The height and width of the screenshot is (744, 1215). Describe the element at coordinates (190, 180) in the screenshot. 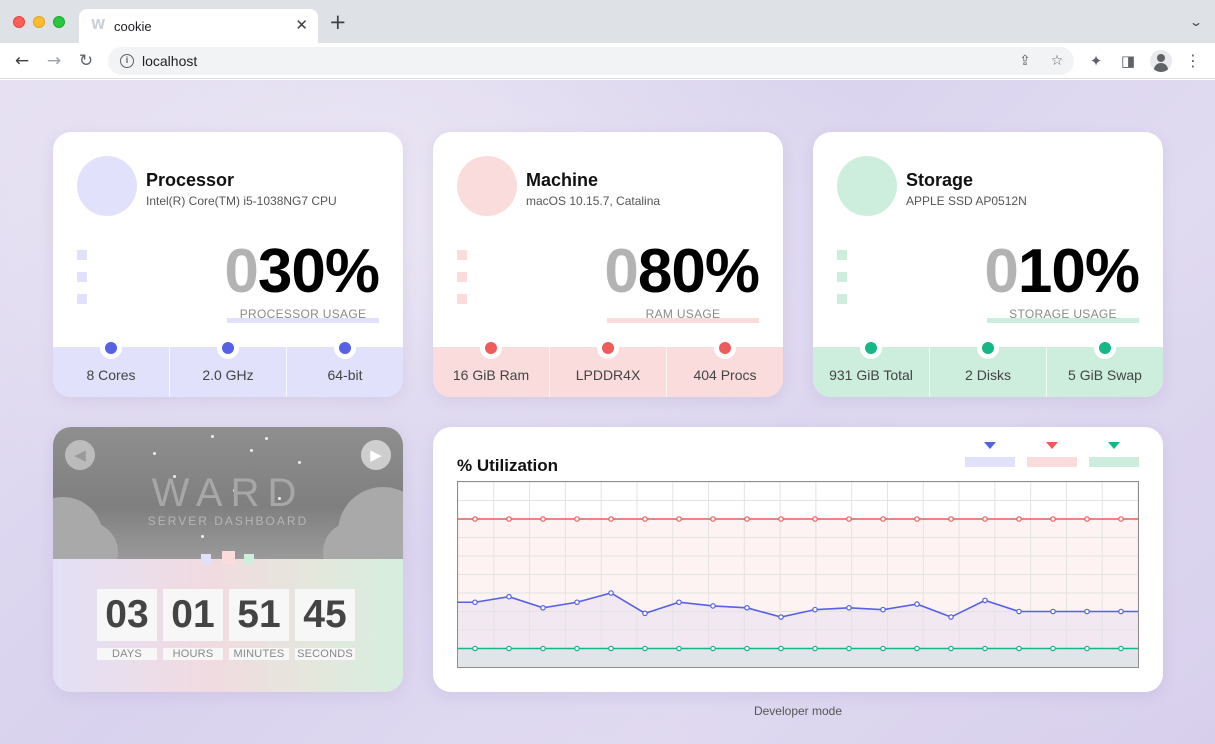

I see `processor-title: Processor` at that location.